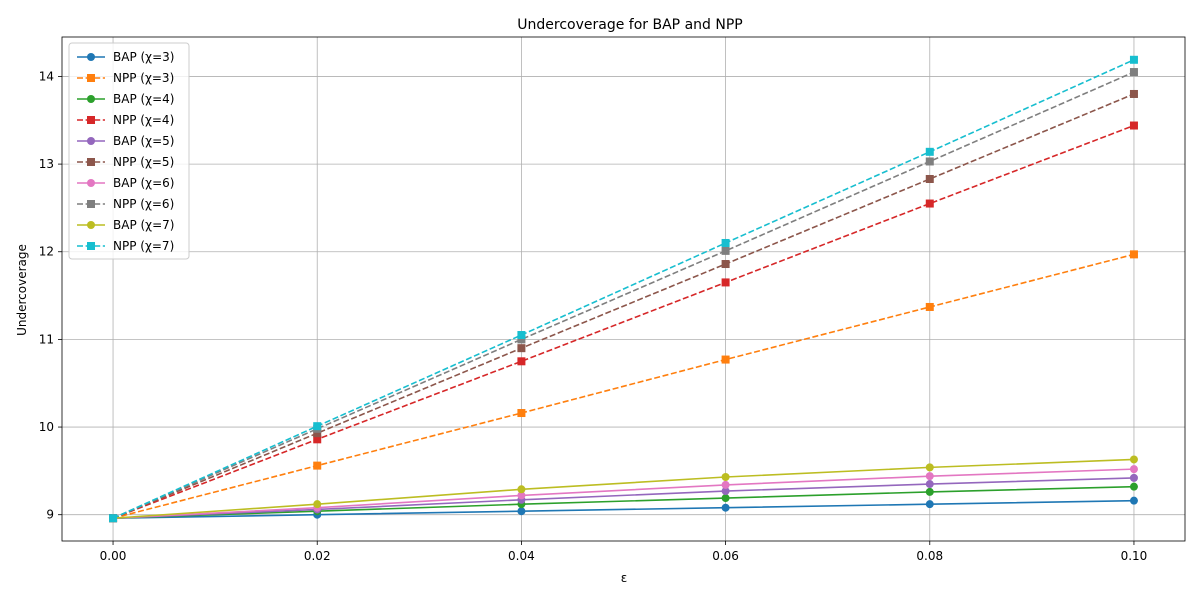 The height and width of the screenshot is (600, 1200). I want to click on legend-entry: NPP (χ=6), so click(125, 204).